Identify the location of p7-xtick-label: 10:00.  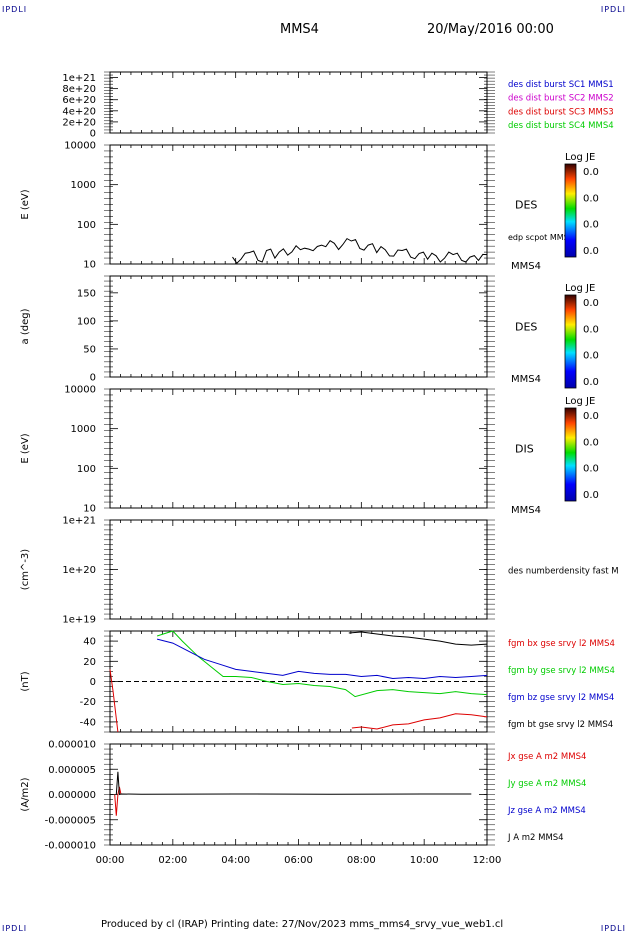
(424, 860).